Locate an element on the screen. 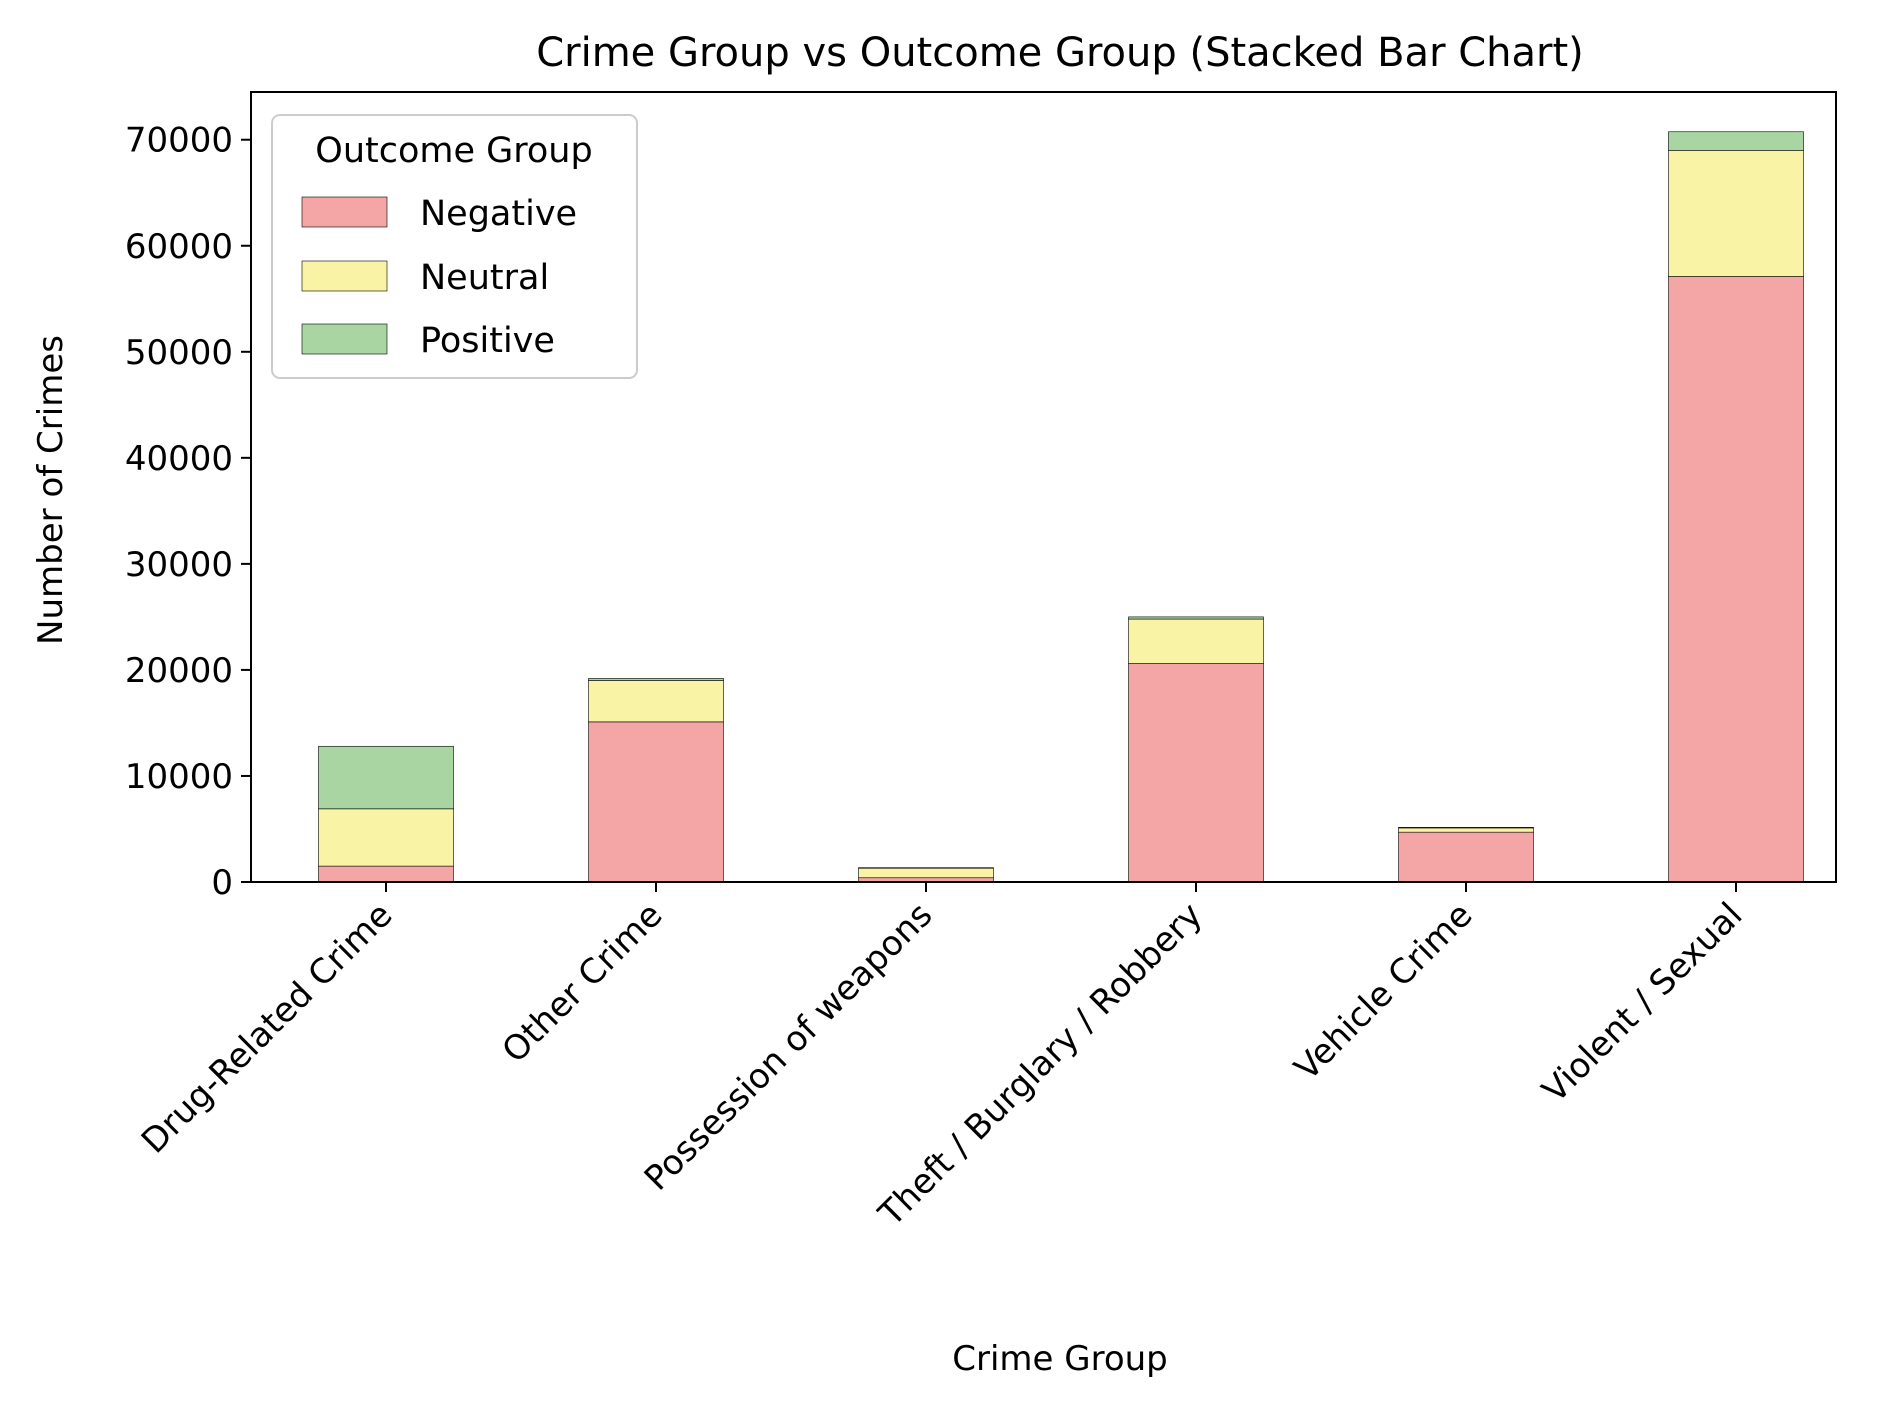 This screenshot has width=1890, height=1405. bar-vehicle-crime-neutral is located at coordinates (1466, 830).